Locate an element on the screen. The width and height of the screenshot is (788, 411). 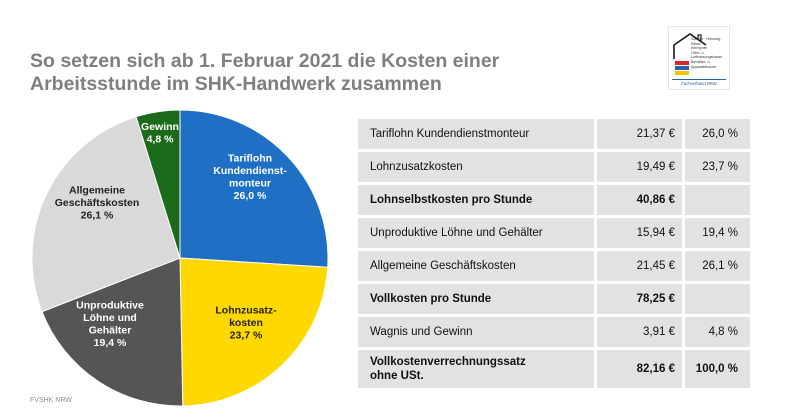
row-amount: 3,91 € is located at coordinates (640, 332).